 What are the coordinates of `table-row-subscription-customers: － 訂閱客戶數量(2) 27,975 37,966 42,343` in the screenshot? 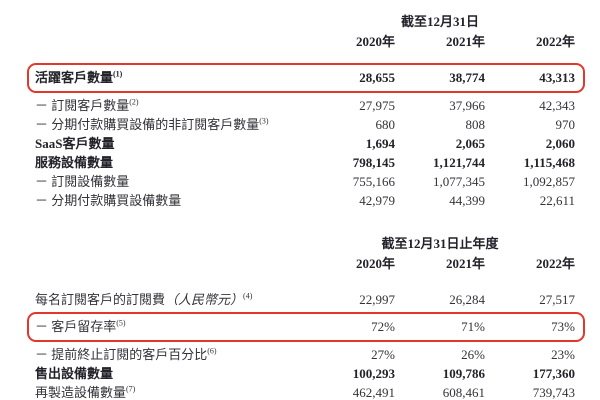 It's located at (305, 105).